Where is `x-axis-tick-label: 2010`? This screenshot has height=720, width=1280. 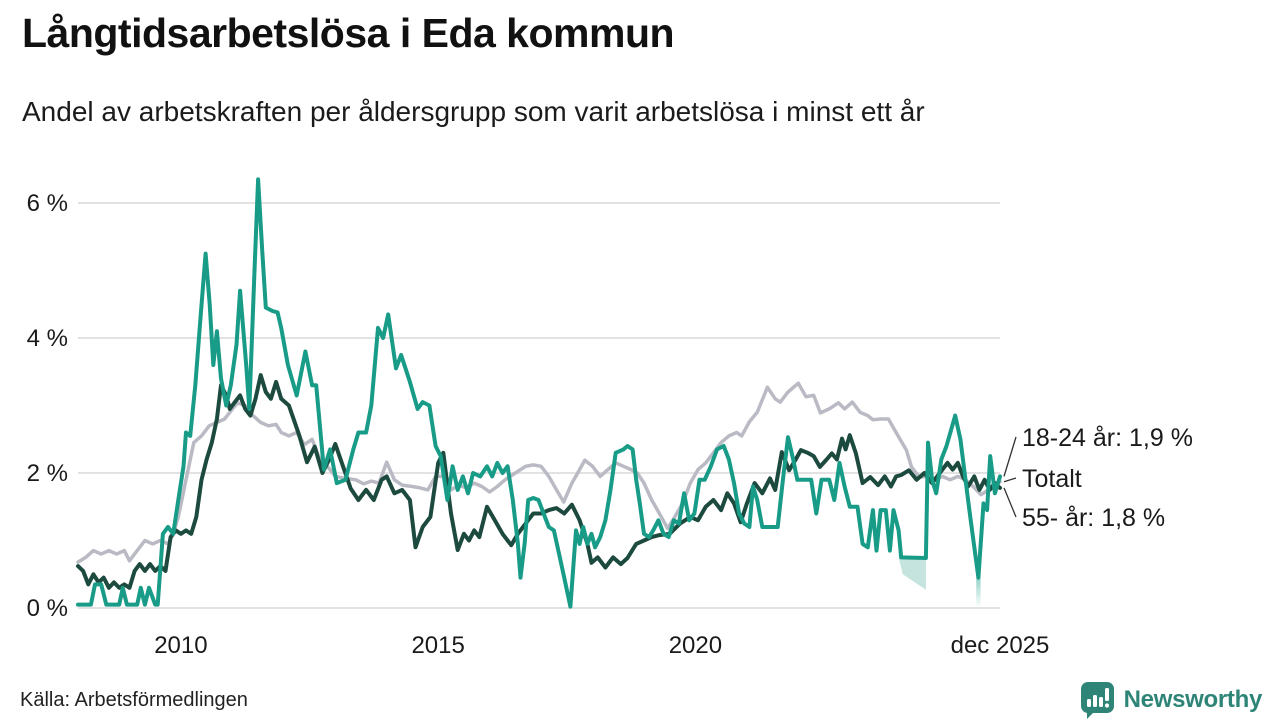
x-axis-tick-label: 2010 is located at coordinates (180, 645).